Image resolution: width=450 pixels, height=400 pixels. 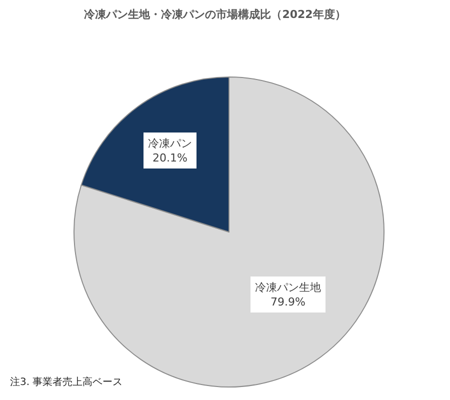 I want to click on chart-title: 冷凍パン生地・冷凍パンの市場構成比（2022年度）, so click(x=215, y=14).